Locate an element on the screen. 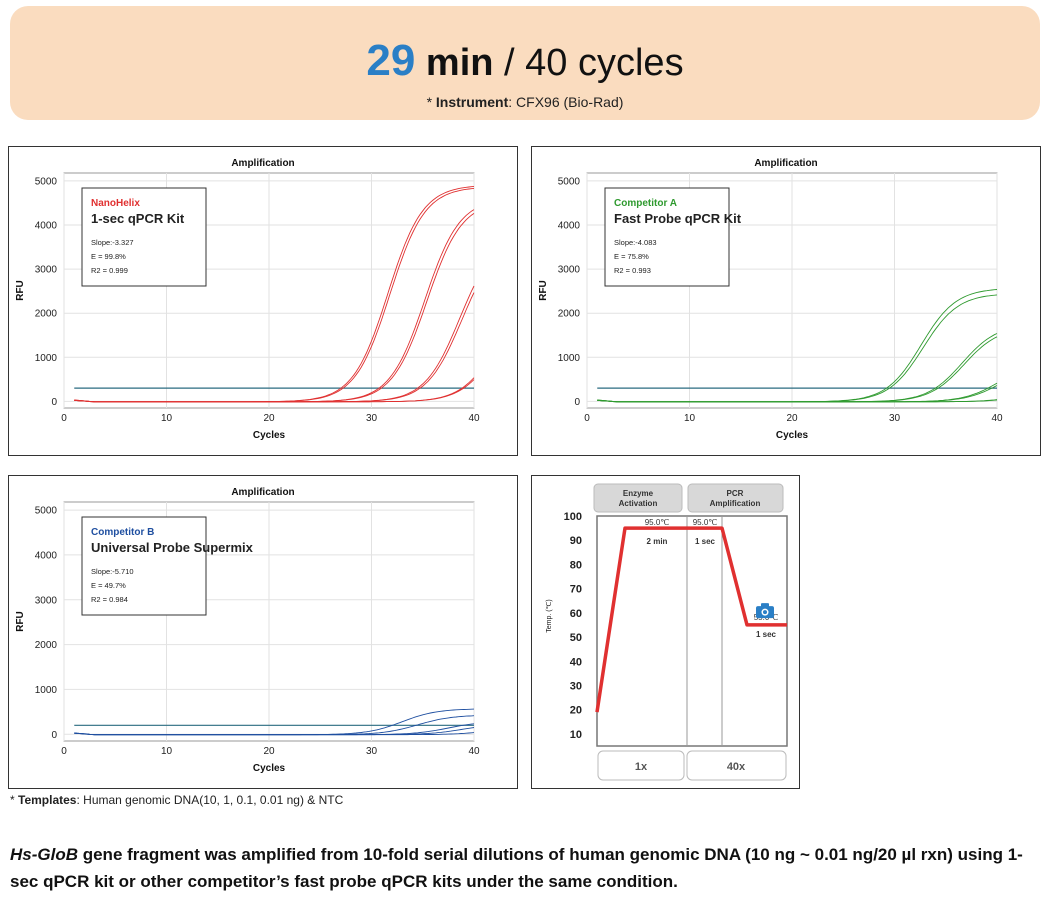 The width and height of the screenshot is (1050, 900). run-time-headline: 29 min / 40 cycles is located at coordinates (525, 61).